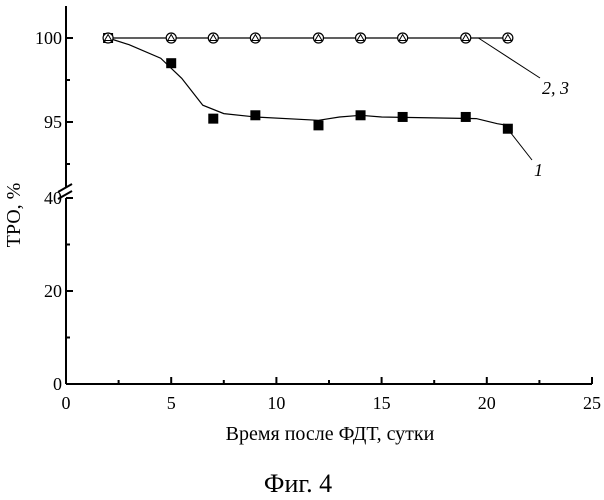  I want to click on series-1-curve, so click(308, 81).